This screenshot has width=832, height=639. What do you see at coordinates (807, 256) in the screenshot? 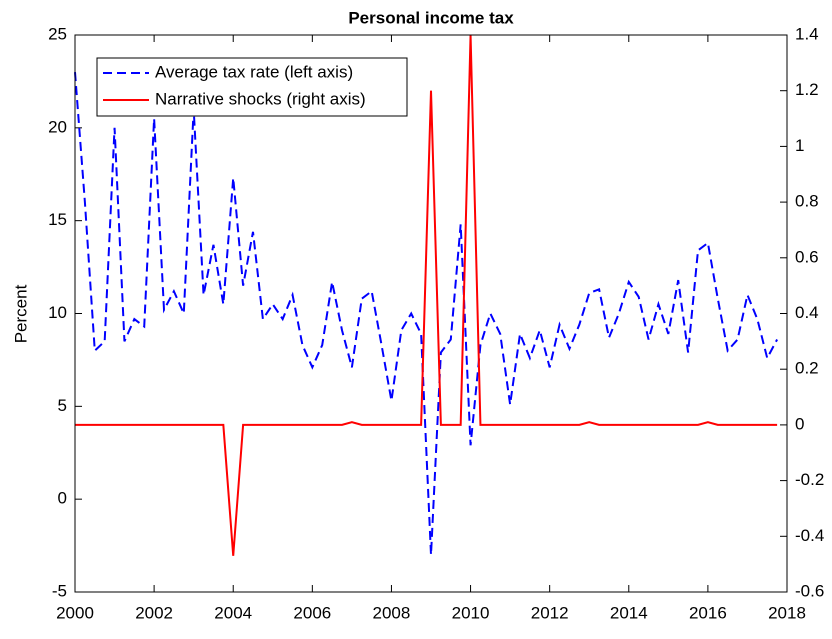
I see `y2-tick-label: 0.6` at bounding box center [807, 256].